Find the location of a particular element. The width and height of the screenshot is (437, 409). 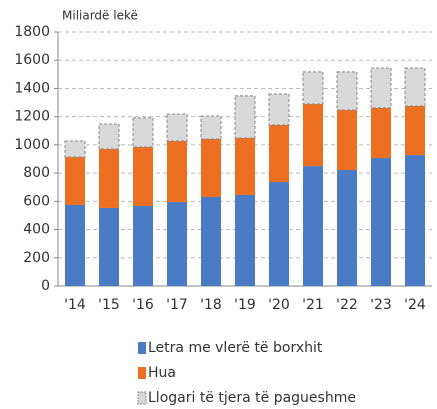

legend-label: Hua is located at coordinates (162, 373).